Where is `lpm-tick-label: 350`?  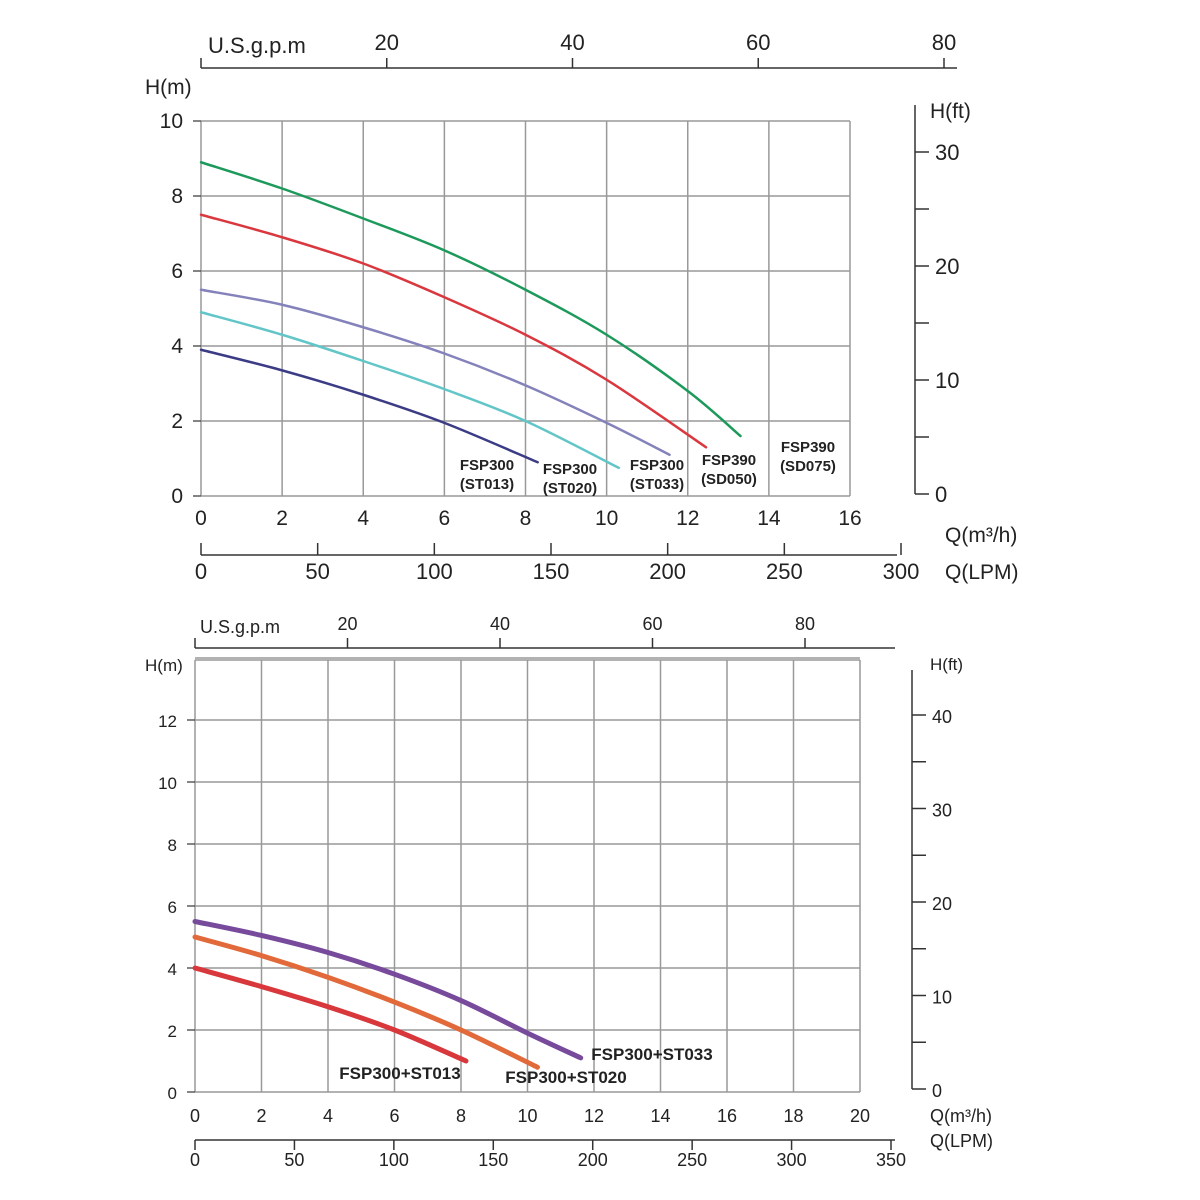
lpm-tick-label: 350 is located at coordinates (891, 1160).